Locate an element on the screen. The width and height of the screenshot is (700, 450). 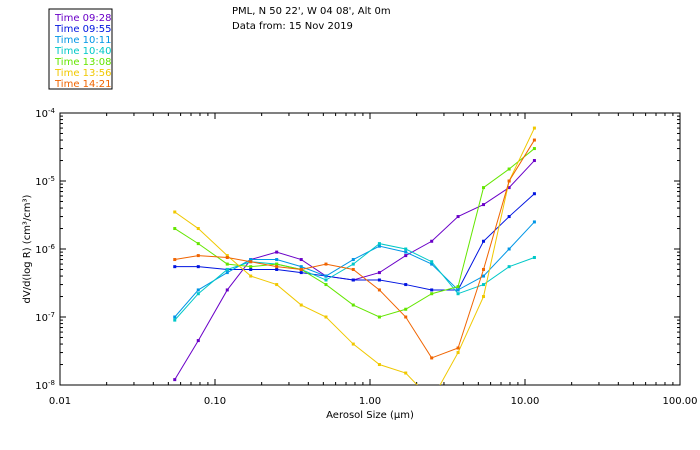
legend-box is located at coordinates (80, 49).